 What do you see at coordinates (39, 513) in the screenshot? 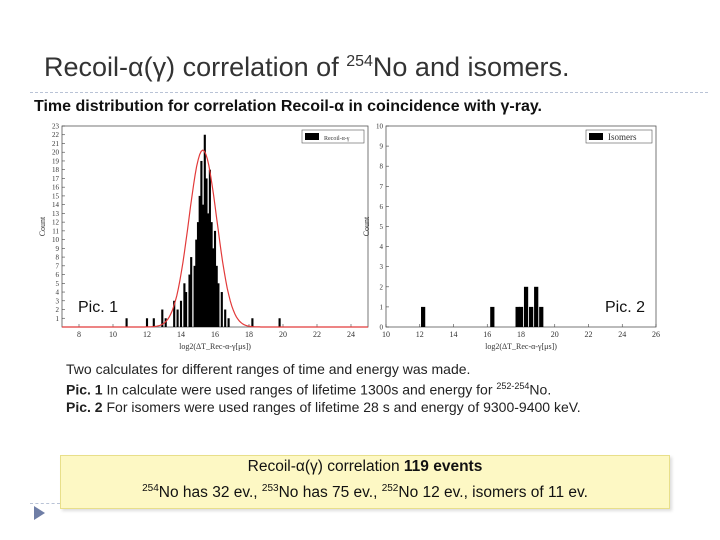
I see `triangle-bullet-icon` at bounding box center [39, 513].